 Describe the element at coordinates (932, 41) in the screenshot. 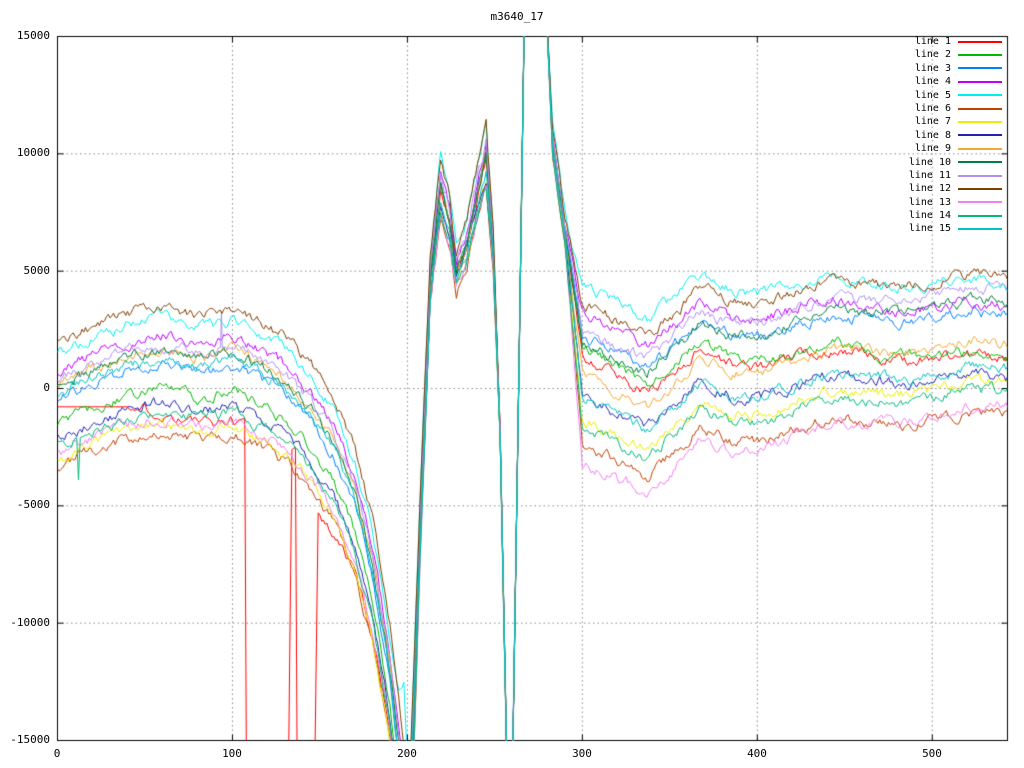

I see `legend-item-label: line 1` at that location.